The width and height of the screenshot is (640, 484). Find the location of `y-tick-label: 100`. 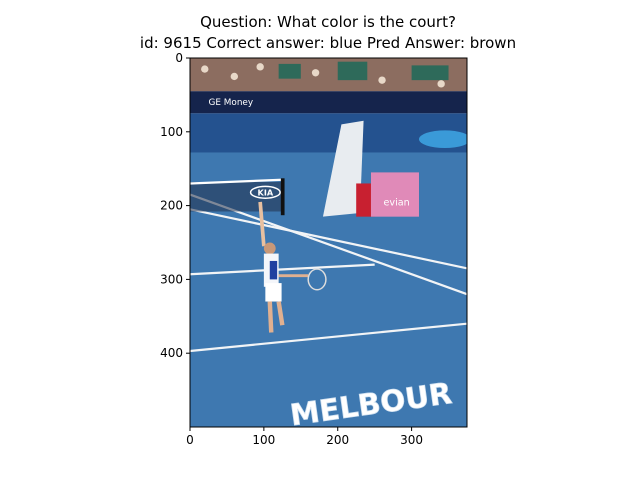

y-tick-label: 100 is located at coordinates (171, 132).